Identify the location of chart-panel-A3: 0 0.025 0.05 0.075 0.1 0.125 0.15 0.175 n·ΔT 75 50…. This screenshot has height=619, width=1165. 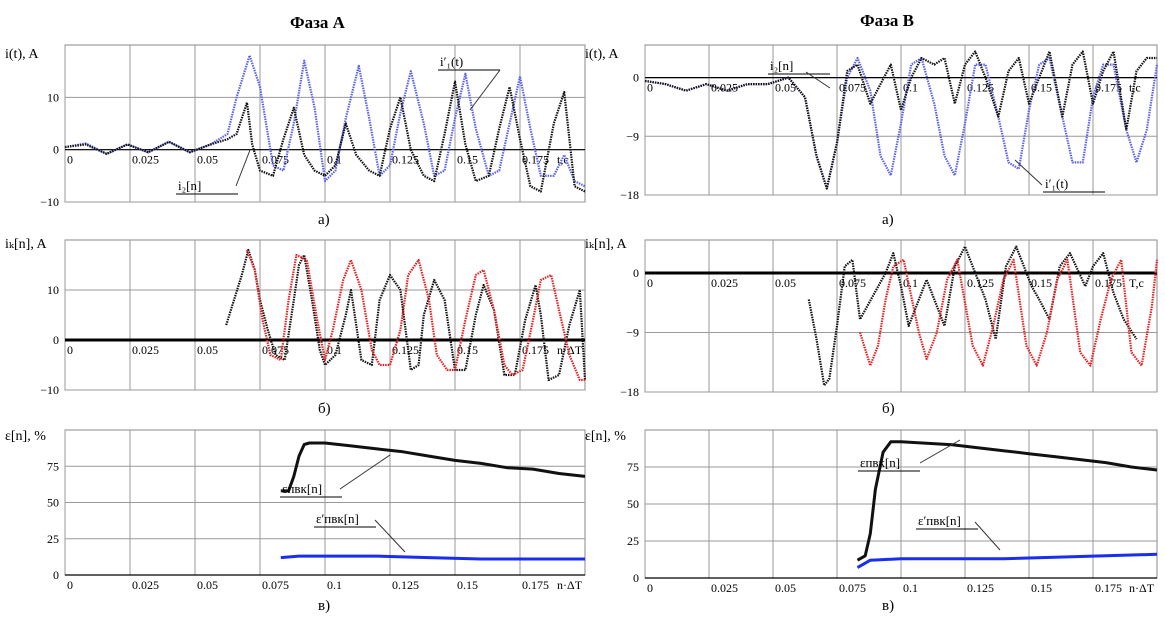
(295, 521).